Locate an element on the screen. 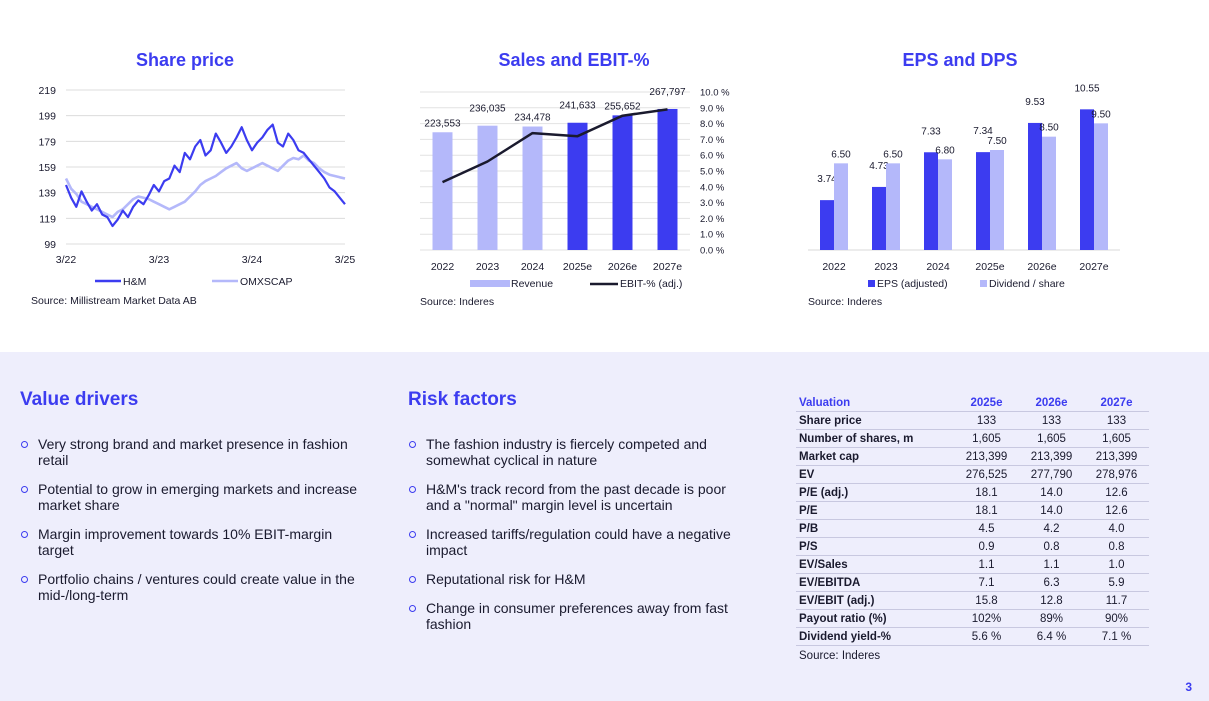  row-label: Number of shares, m is located at coordinates (875, 438).